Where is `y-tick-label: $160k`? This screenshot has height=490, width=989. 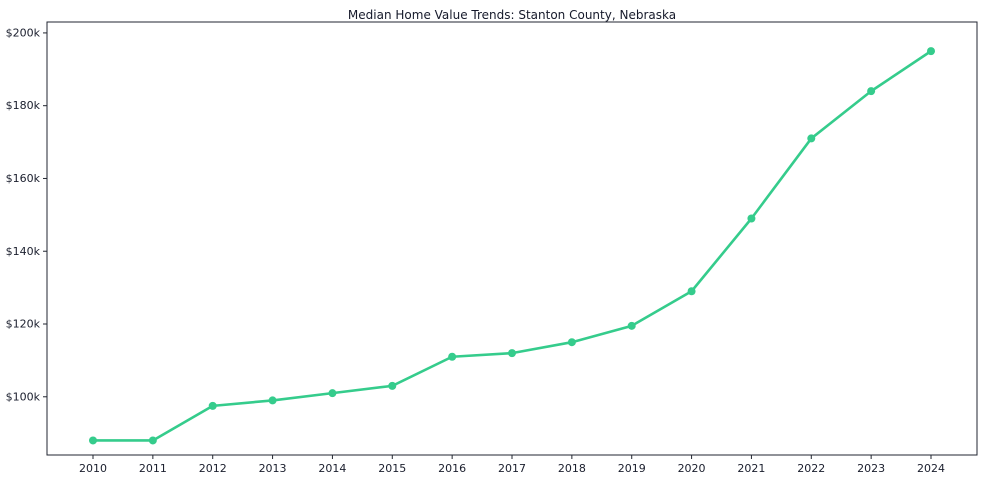
y-tick-label: $160k is located at coordinates (23, 178).